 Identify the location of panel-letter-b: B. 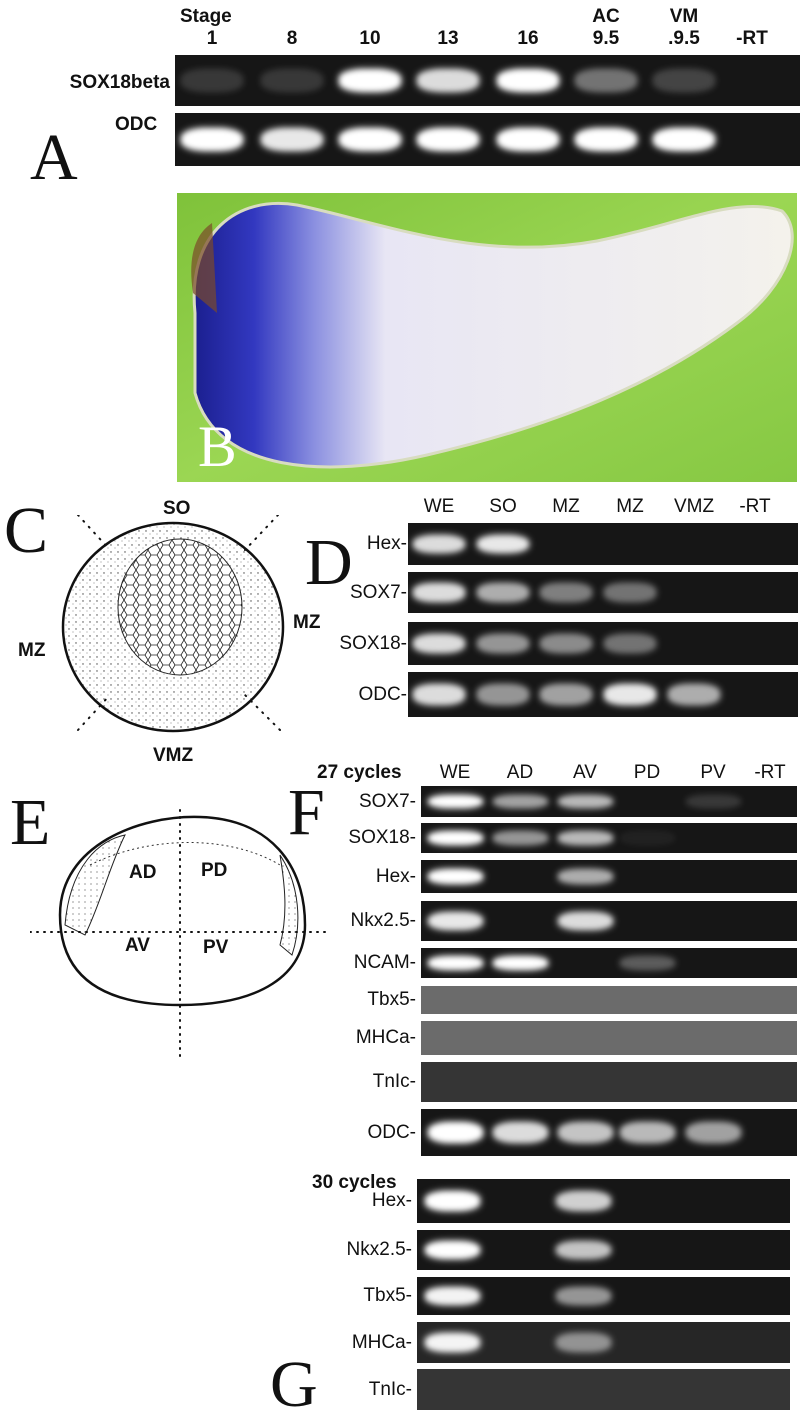
(217, 446).